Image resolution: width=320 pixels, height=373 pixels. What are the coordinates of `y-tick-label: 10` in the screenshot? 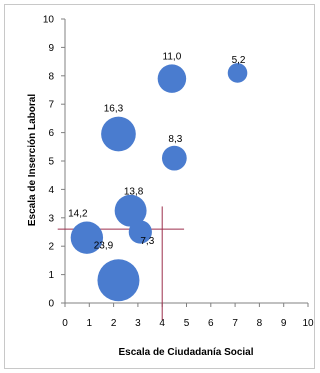 It's located at (49, 20).